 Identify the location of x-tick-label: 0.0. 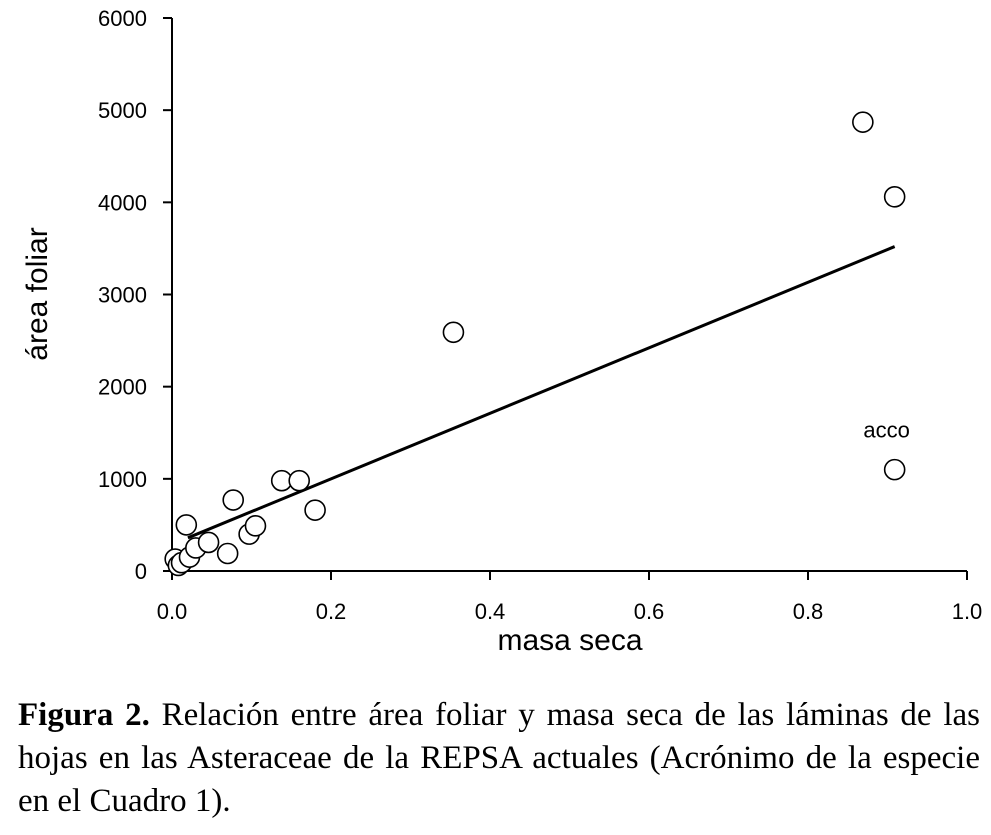
(172, 611).